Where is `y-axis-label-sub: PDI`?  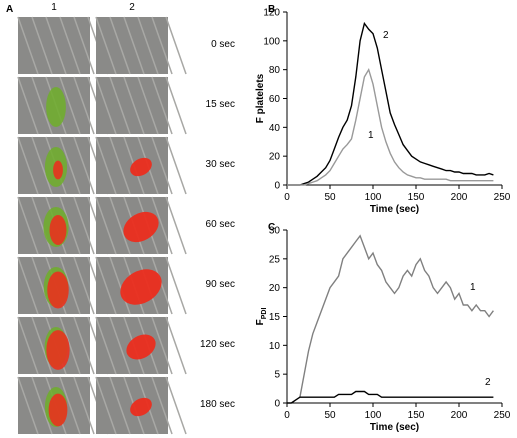
y-axis-label-sub: PDI is located at coordinates (264, 314).